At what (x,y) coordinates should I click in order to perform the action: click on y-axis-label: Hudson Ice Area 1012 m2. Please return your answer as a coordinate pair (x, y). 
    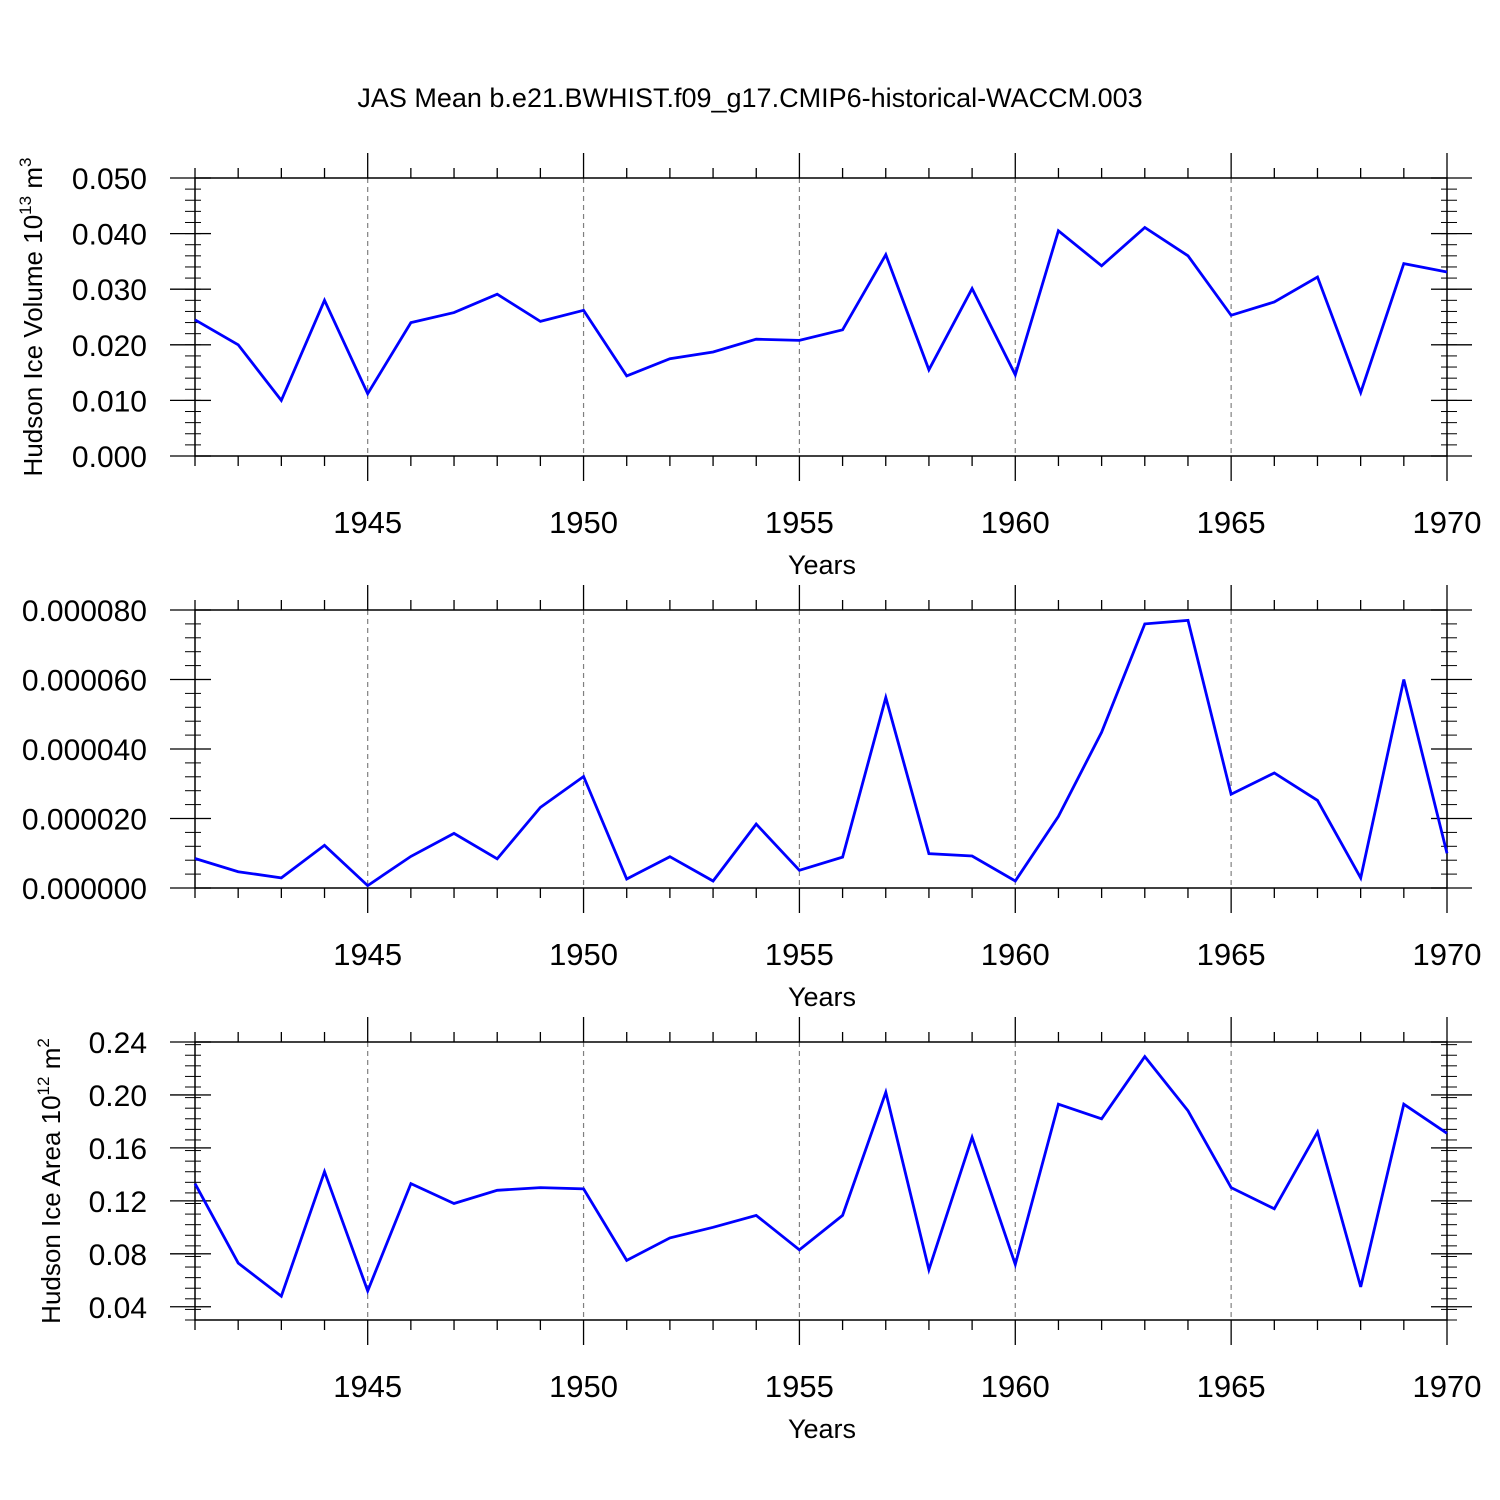
    Looking at the image, I should click on (50, 1181).